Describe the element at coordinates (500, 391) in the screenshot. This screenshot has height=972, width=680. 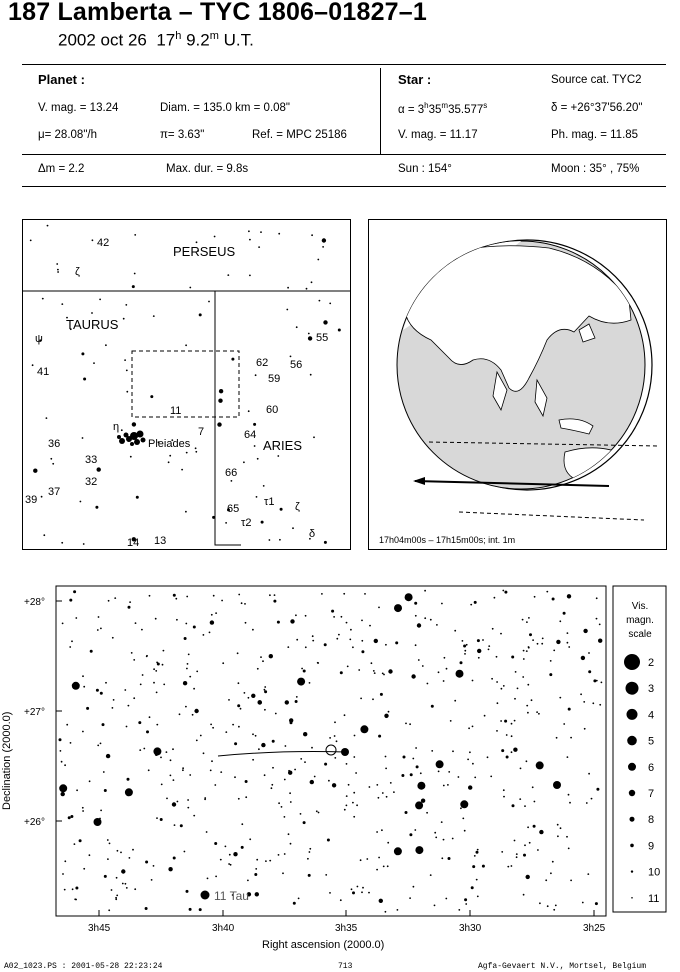
I see `india-peninsula` at that location.